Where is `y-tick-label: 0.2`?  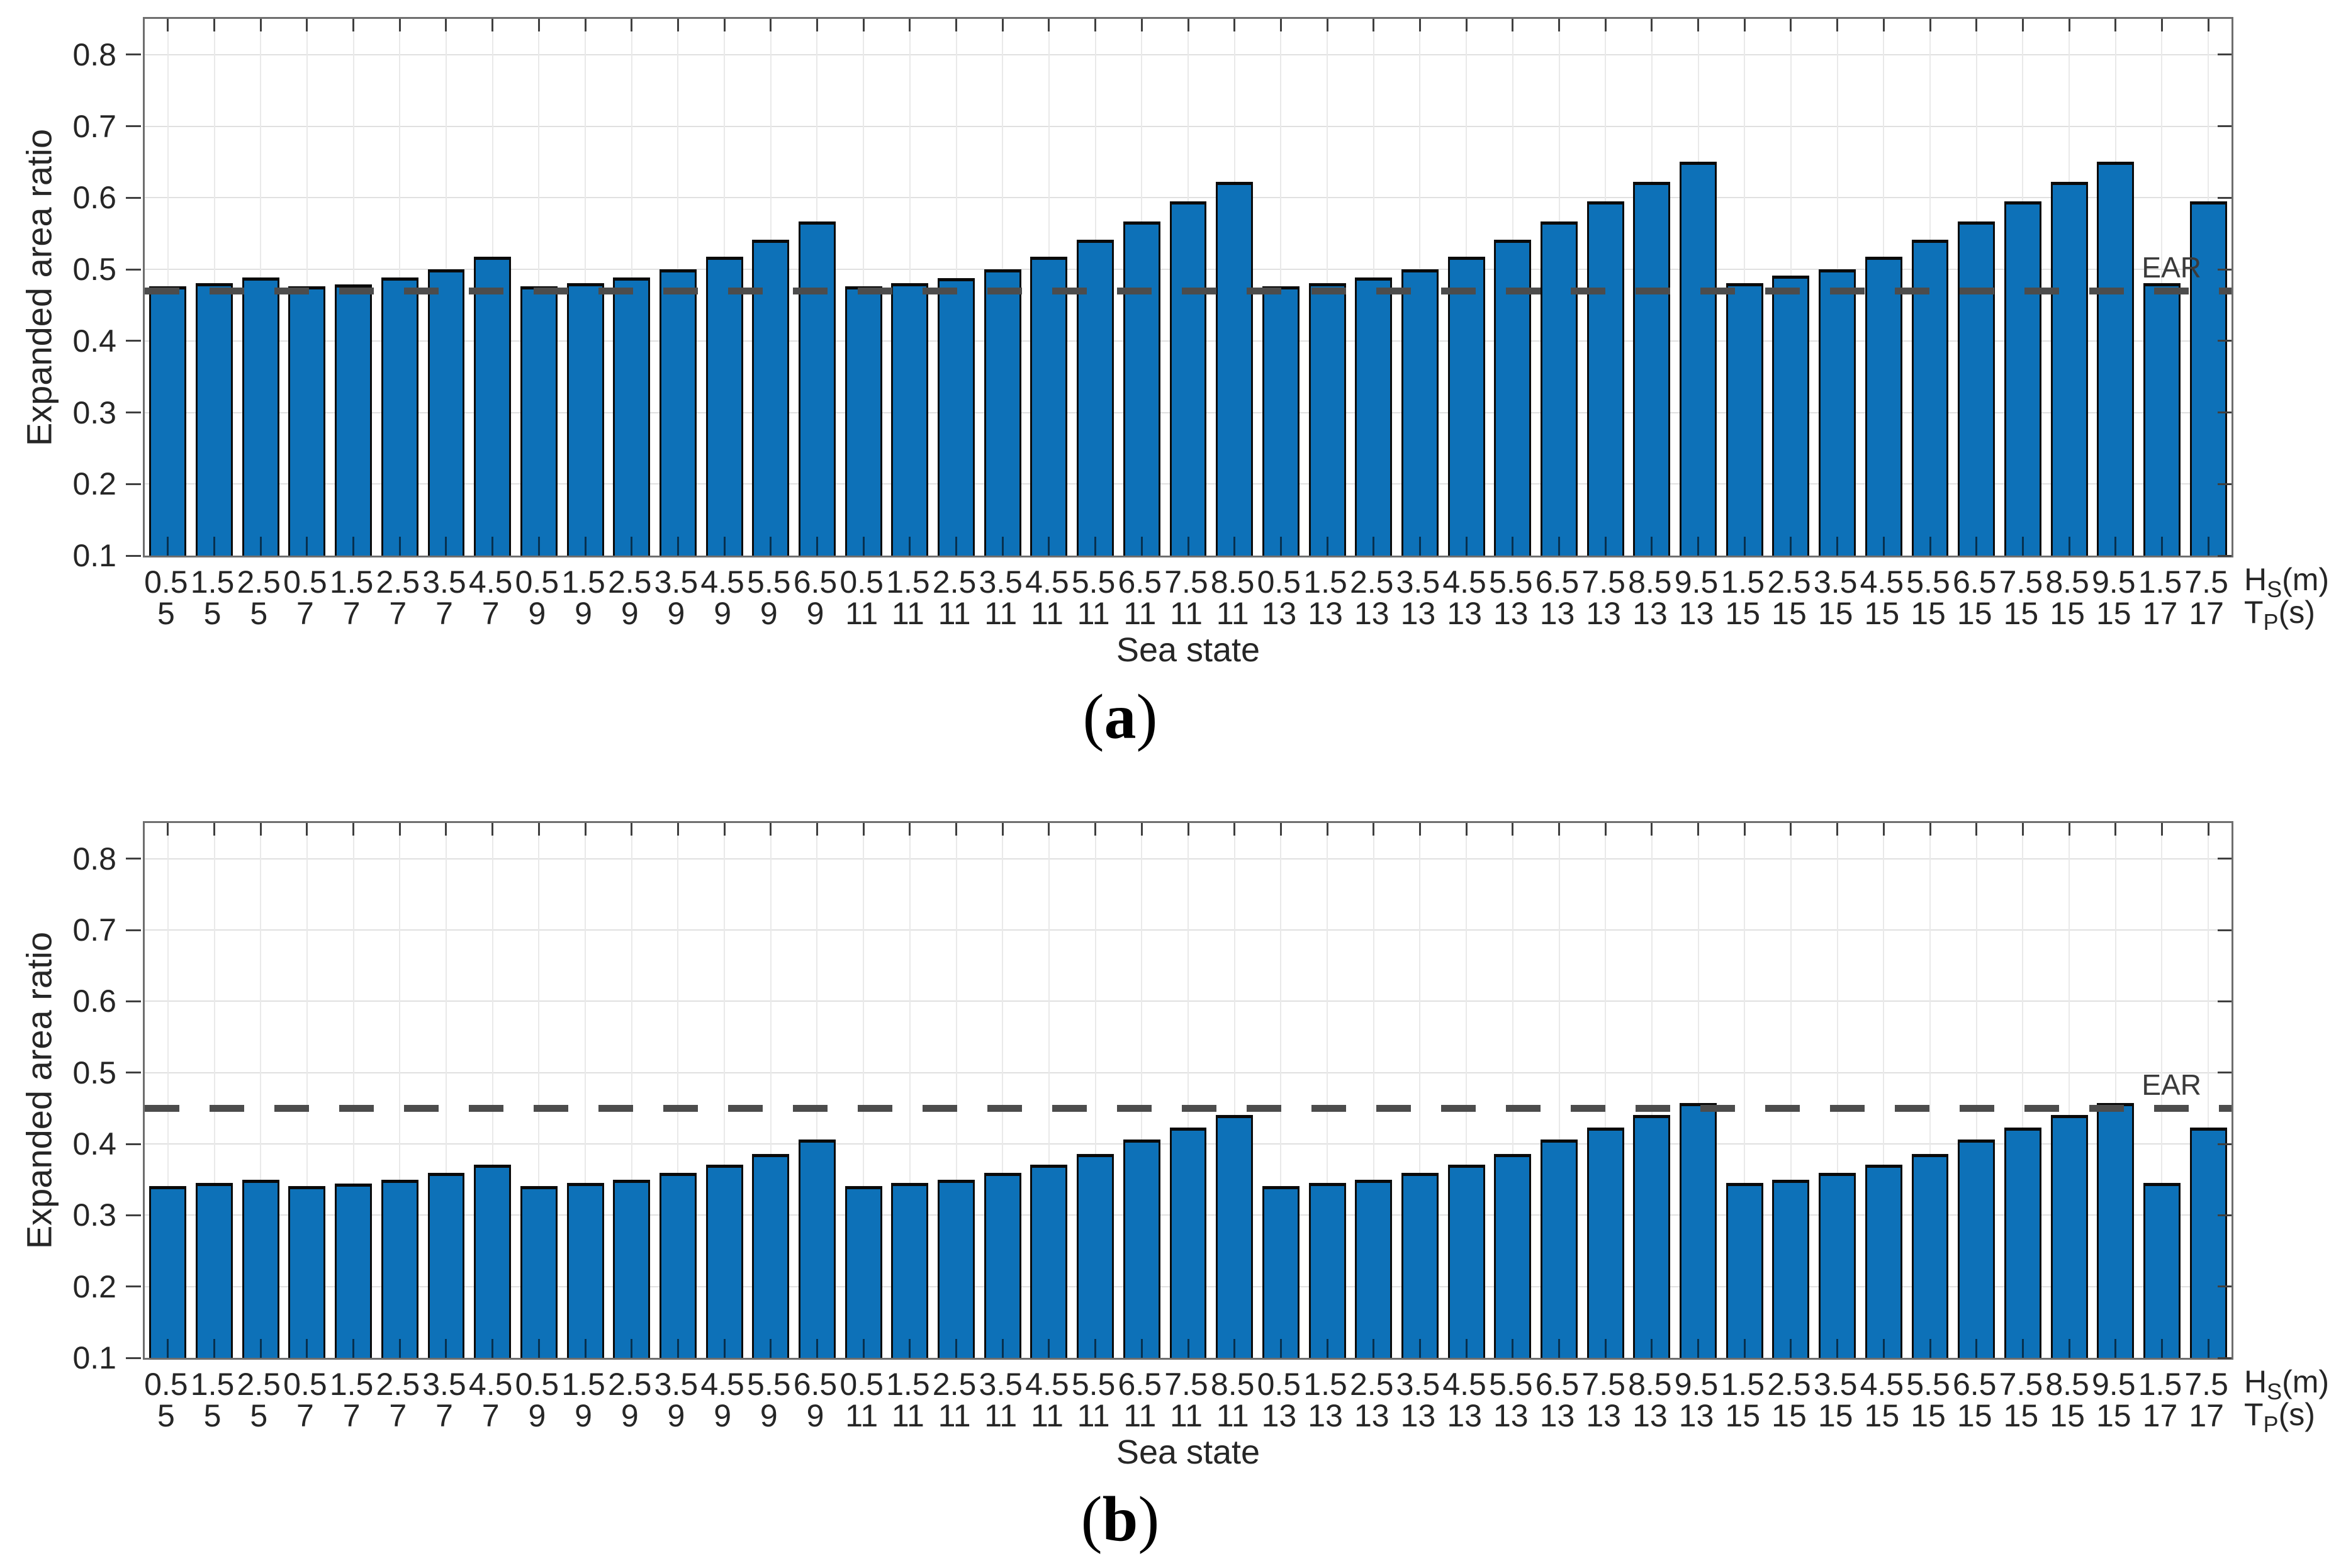
y-tick-label: 0.2 is located at coordinates (94, 1286).